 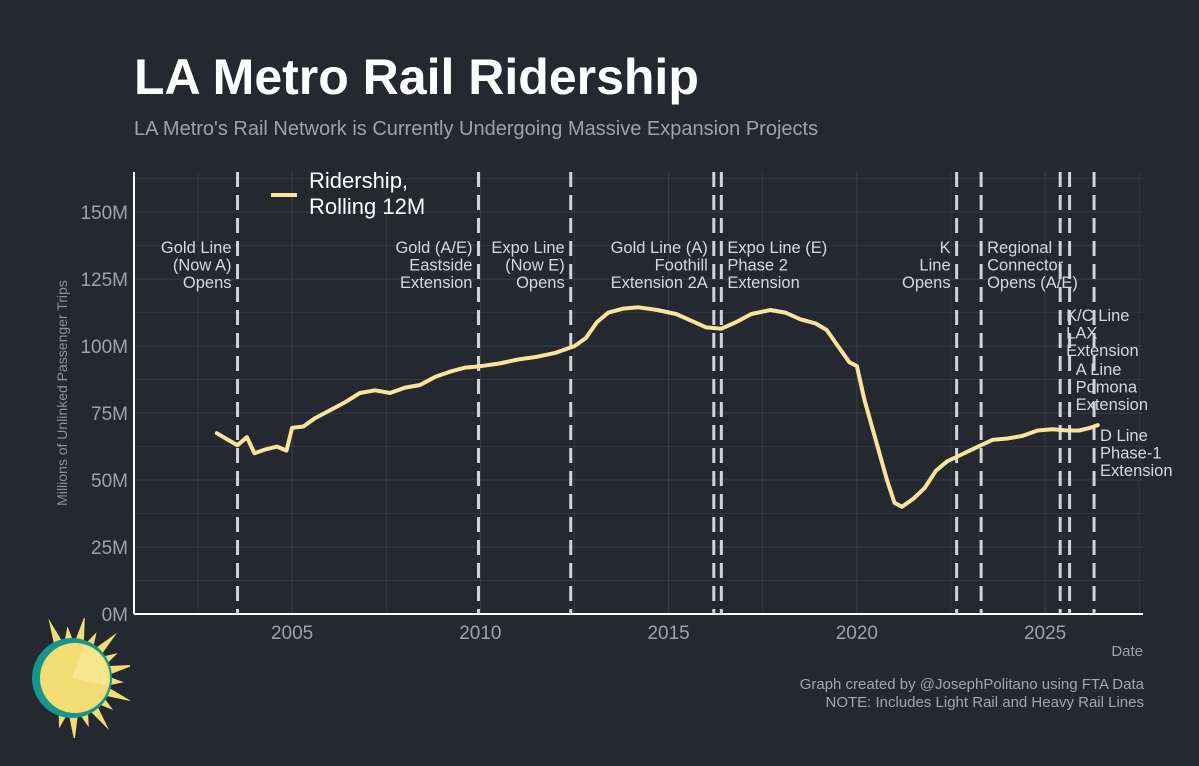 What do you see at coordinates (292, 633) in the screenshot?
I see `x-tick-label: 2005` at bounding box center [292, 633].